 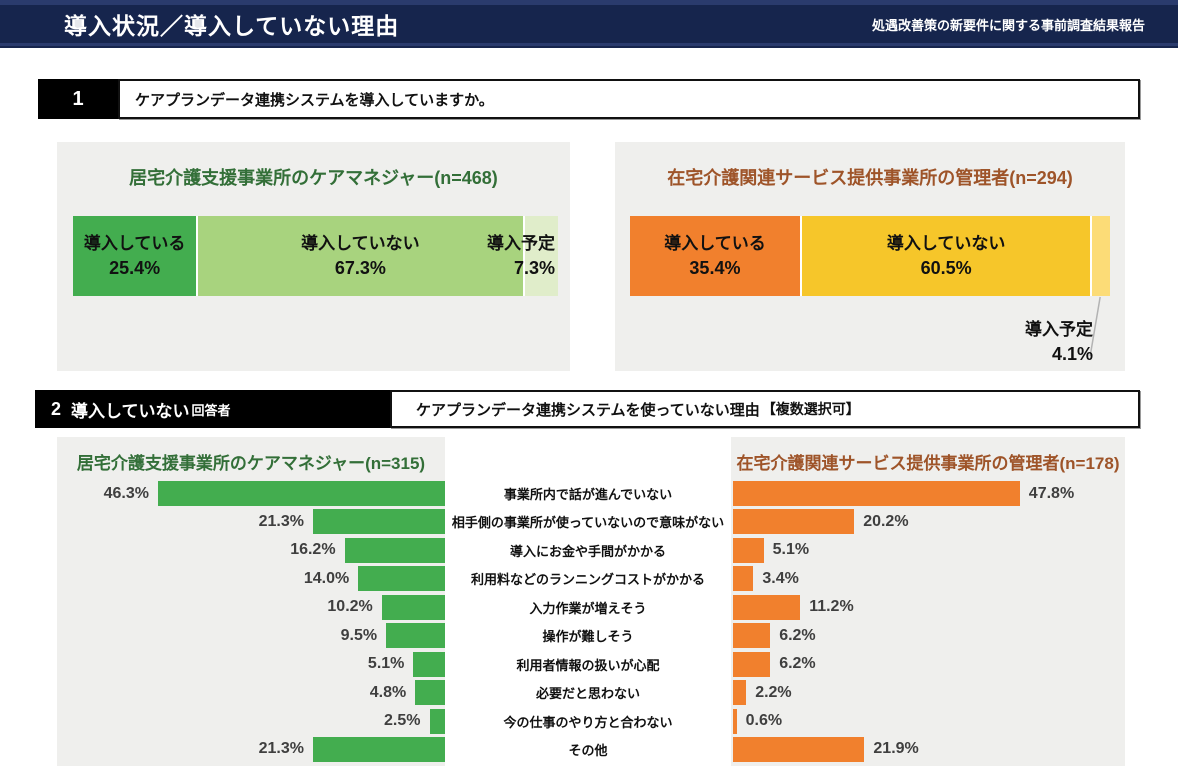 What do you see at coordinates (945, 256) in the screenshot?
I see `bar-segment-2: 導入していない 60.5%` at bounding box center [945, 256].